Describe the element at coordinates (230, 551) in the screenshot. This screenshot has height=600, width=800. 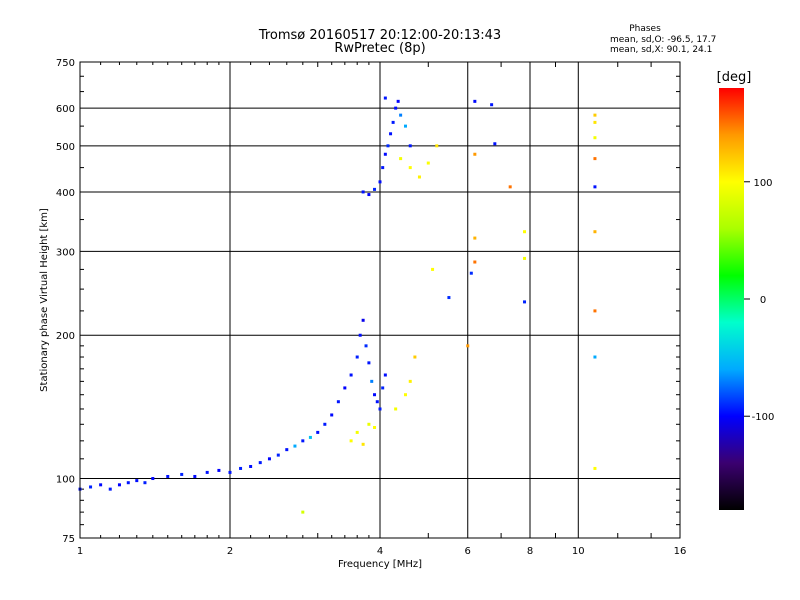
I see `x-tick-label: 2` at that location.